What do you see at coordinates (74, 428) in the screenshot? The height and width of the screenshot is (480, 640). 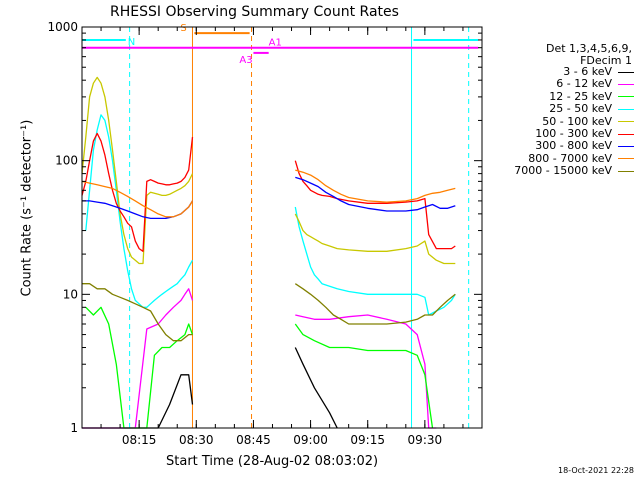 I see `y-tick-label: 1` at bounding box center [74, 428].